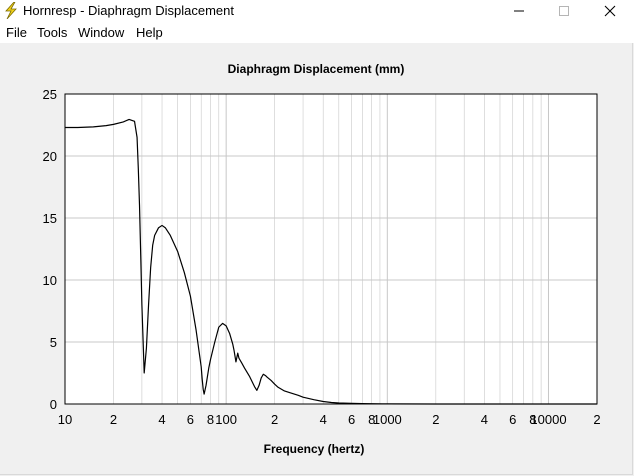 The width and height of the screenshot is (634, 476). What do you see at coordinates (316, 69) in the screenshot?
I see `chart-title: Diaphragm Displacement (mm)` at bounding box center [316, 69].